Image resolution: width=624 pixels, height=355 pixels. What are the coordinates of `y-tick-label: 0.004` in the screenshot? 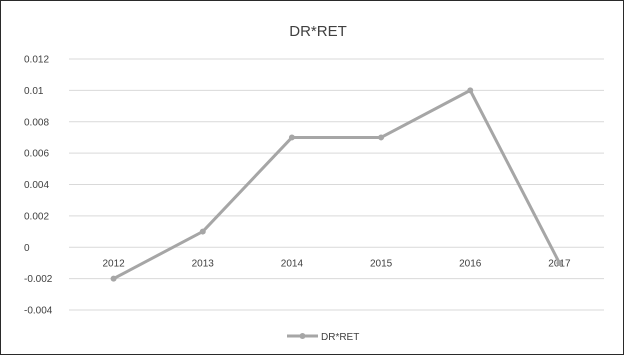 It's located at (36, 185).